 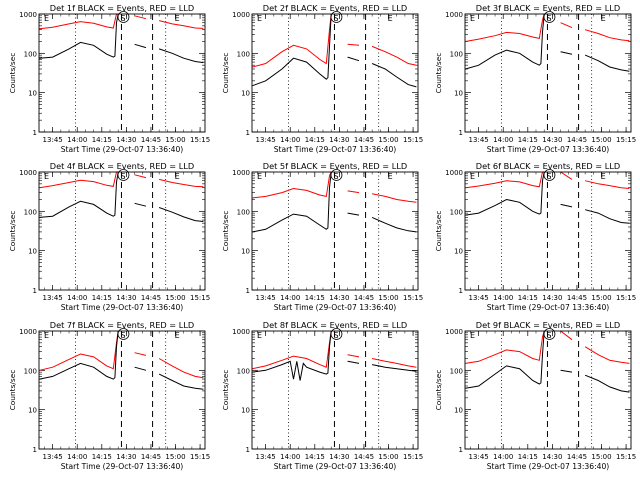 I want to click on panel-title: Det 4f BLACK = Events, RED = LLD, so click(x=122, y=166).